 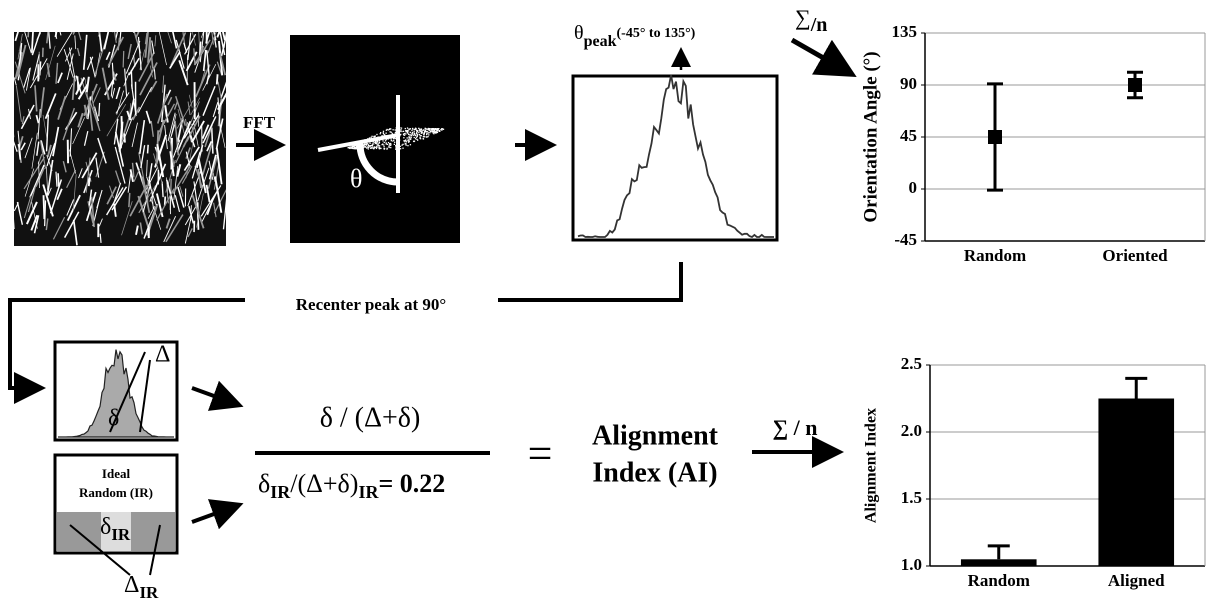 I want to click on delta-small: δ, so click(x=113, y=419).